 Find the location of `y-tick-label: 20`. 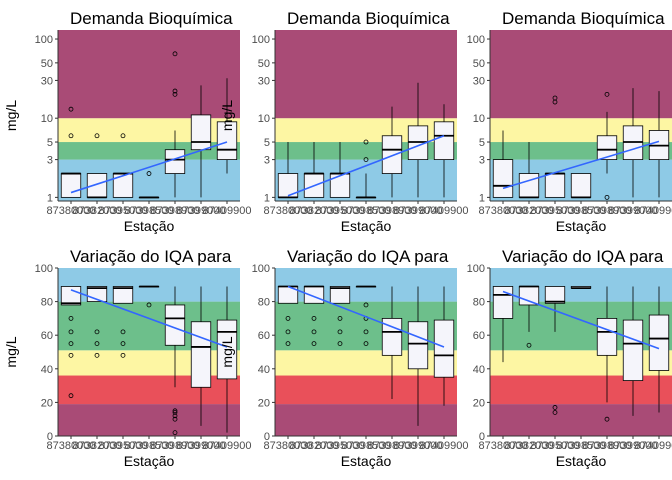

y-tick-label: 20 is located at coordinates (264, 403).